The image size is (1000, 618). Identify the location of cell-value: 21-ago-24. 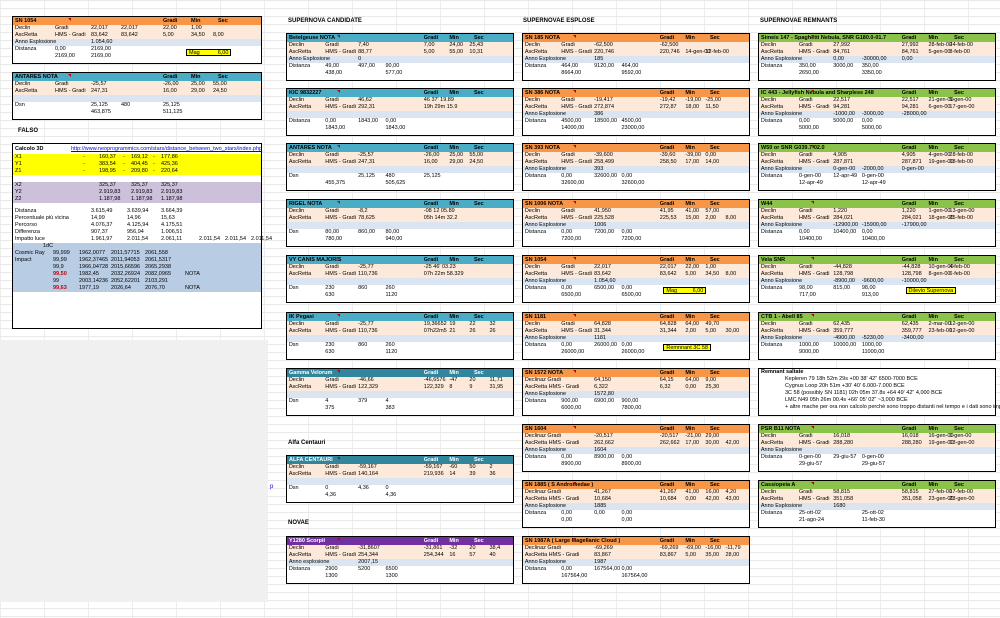
(811, 520).